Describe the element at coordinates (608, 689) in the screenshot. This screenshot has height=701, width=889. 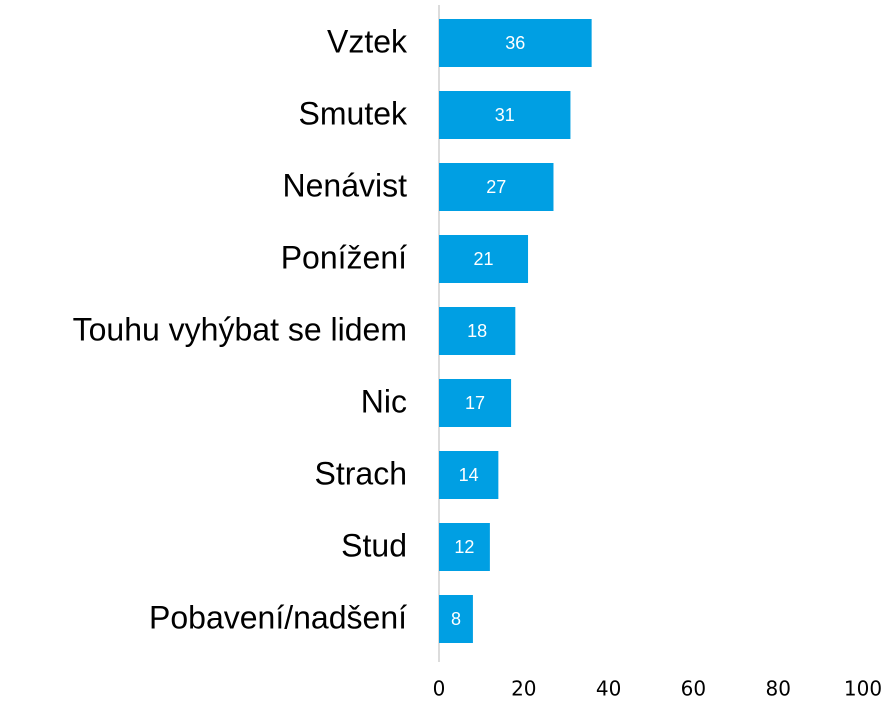
I see `x-tick-label: 40` at that location.